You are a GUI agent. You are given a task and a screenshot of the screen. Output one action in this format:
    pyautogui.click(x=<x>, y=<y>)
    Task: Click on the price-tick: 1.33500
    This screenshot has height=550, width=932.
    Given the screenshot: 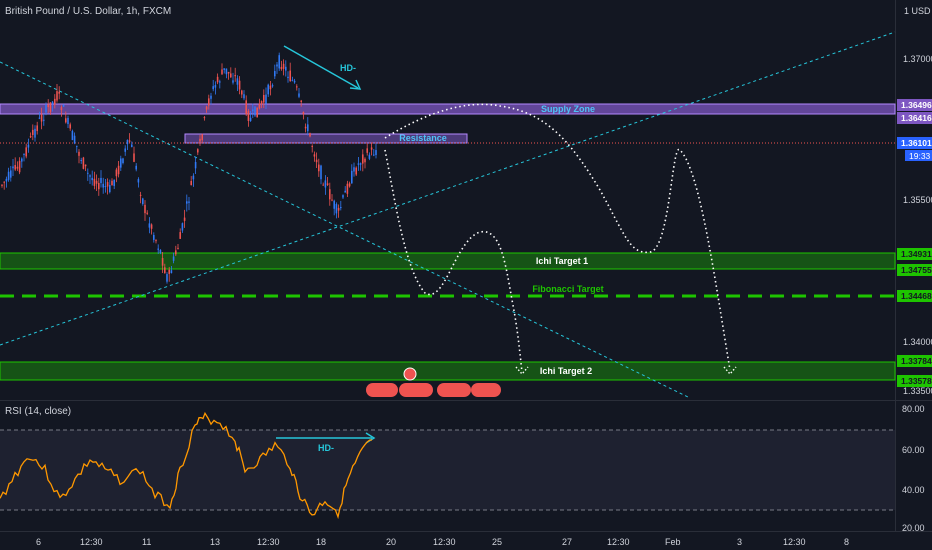 What is the action you would take?
    pyautogui.click(x=917, y=391)
    